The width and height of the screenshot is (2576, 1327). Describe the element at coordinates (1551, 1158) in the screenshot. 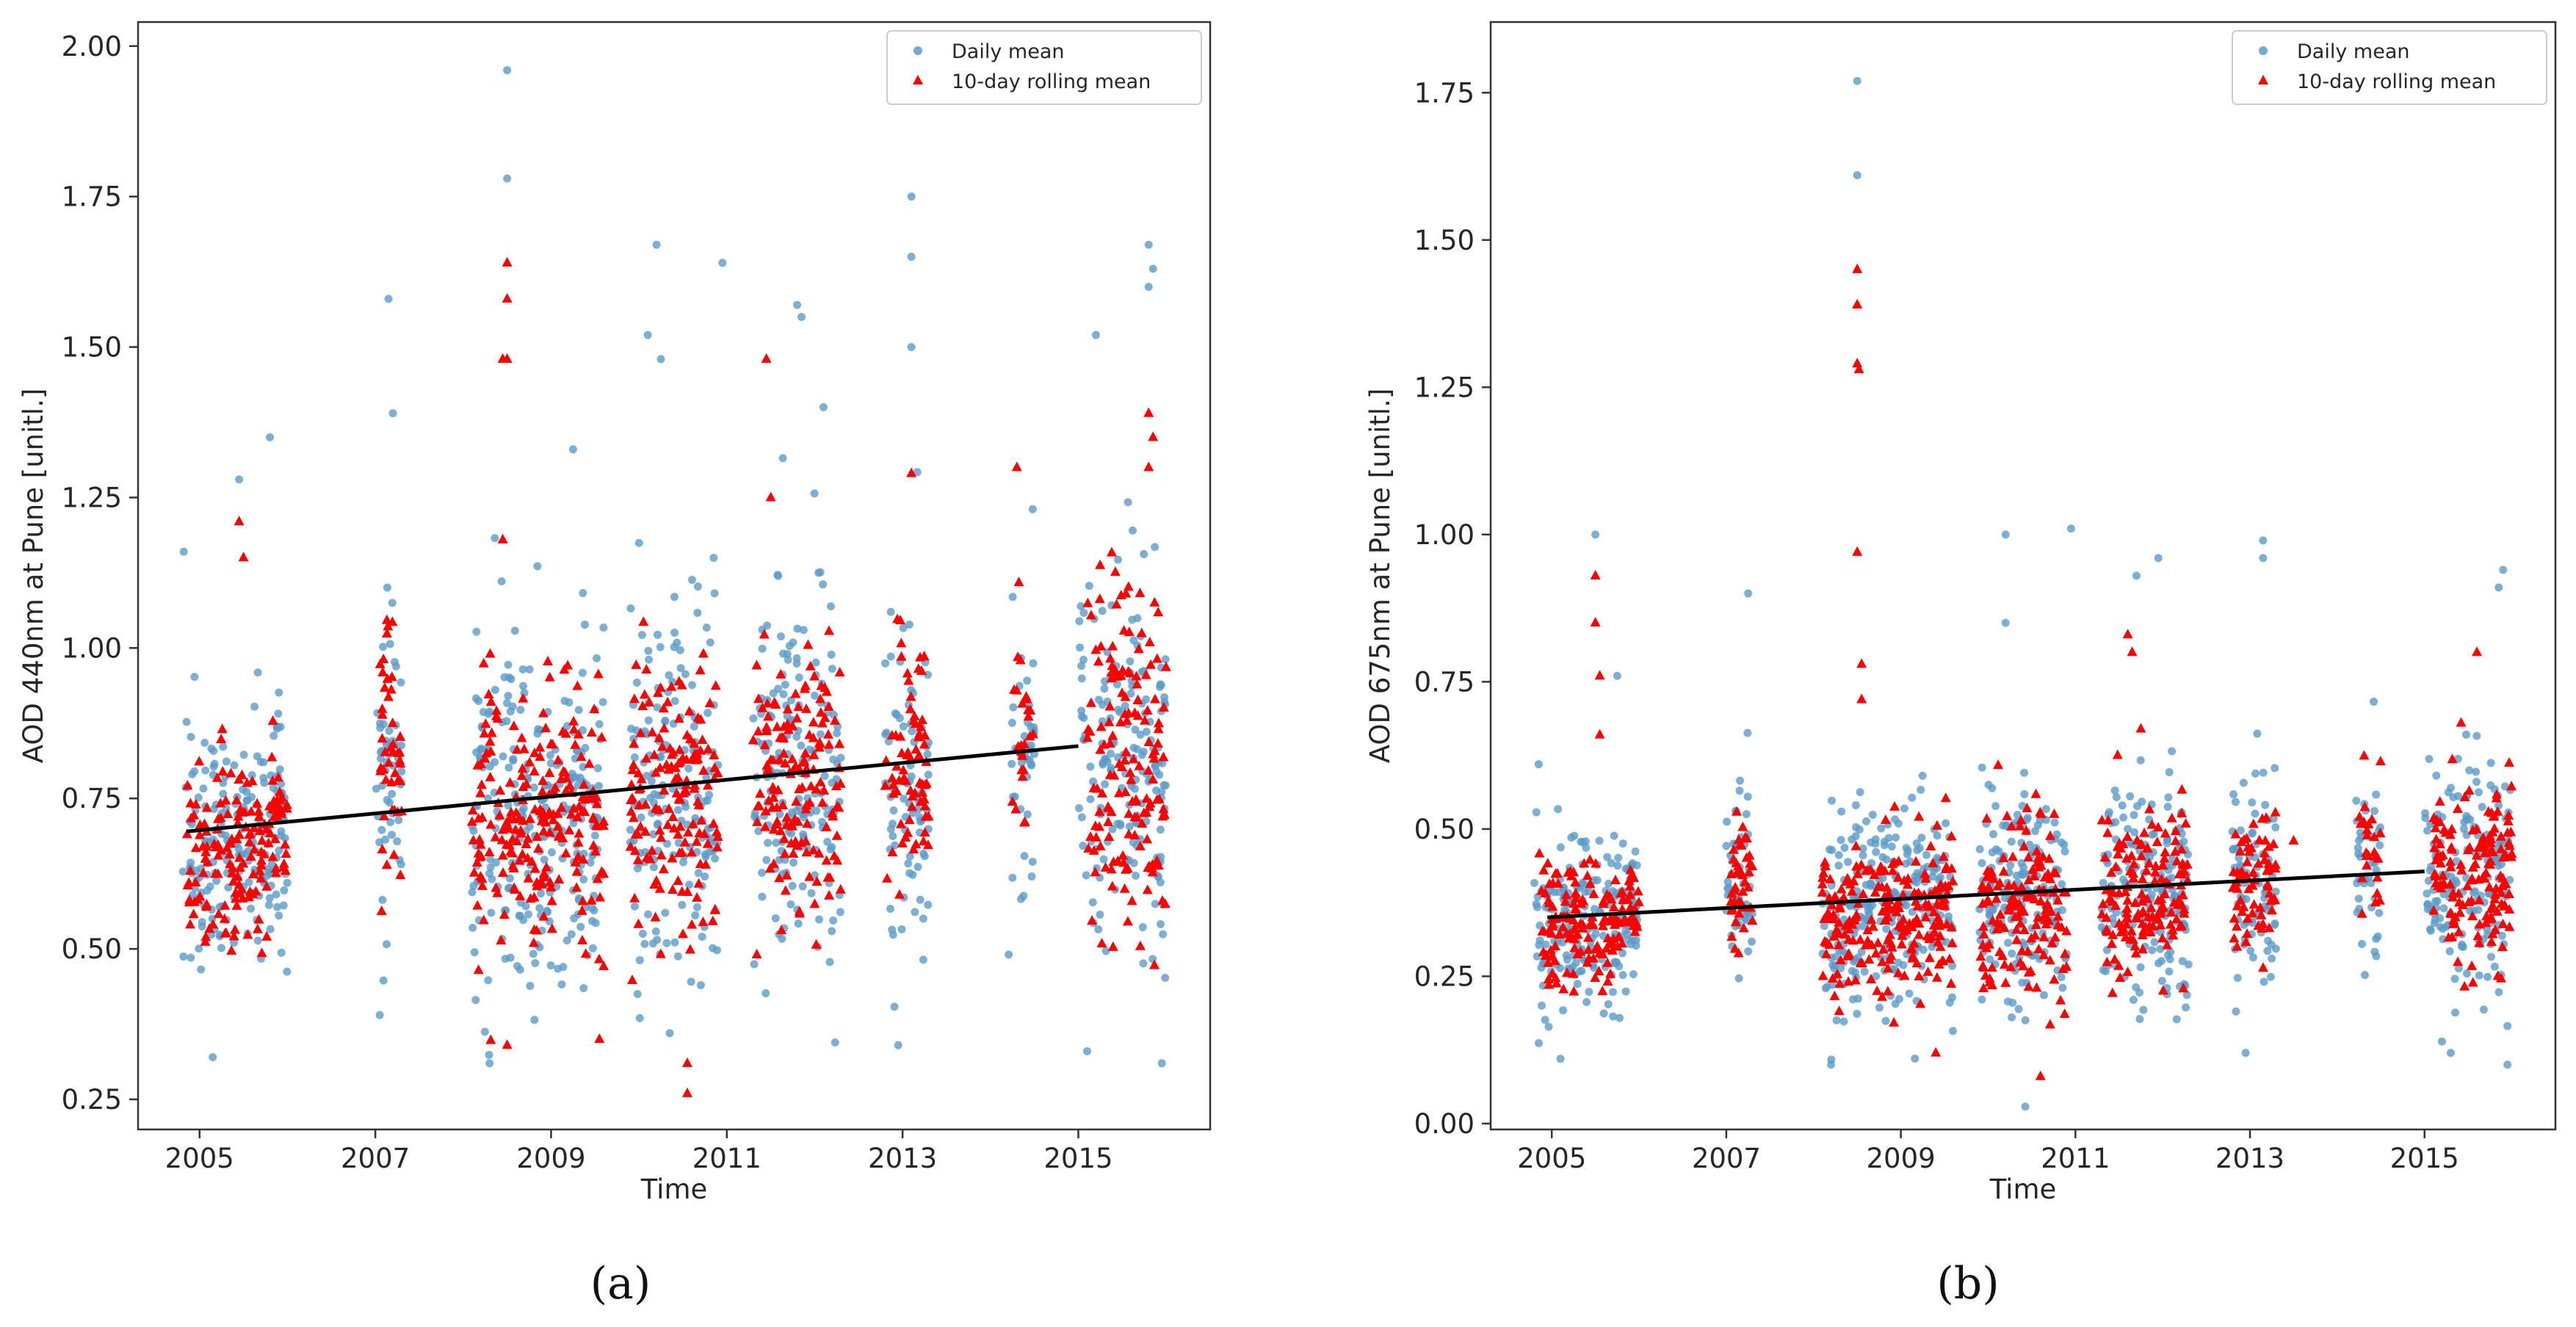

I see `x-tick-label: 2005` at that location.